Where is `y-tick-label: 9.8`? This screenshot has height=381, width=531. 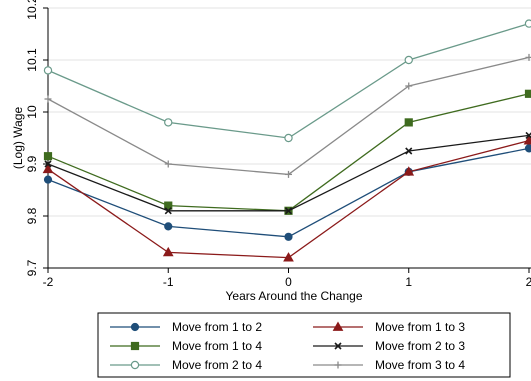 y-tick-label: 9.8 is located at coordinates (32, 215).